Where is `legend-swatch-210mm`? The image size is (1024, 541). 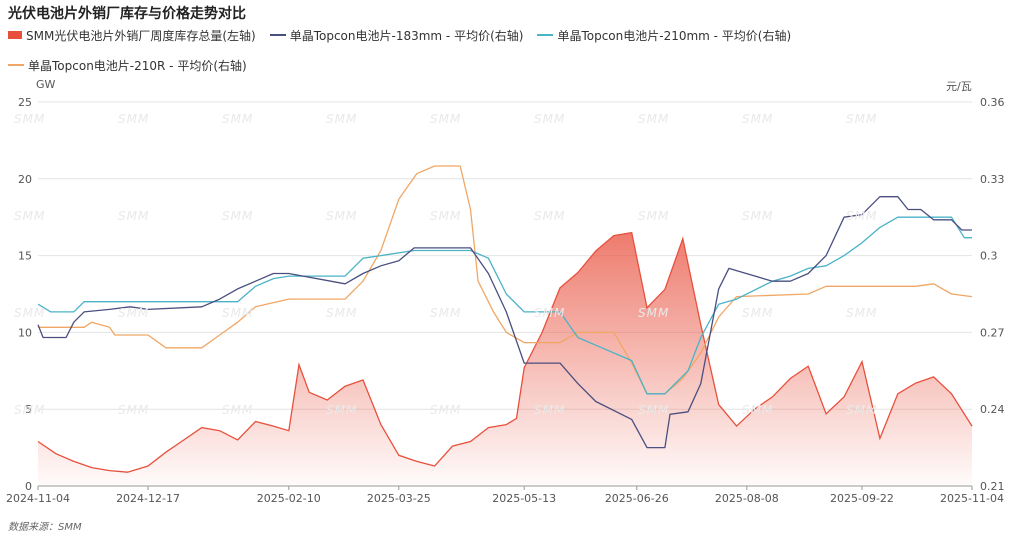
legend-swatch-210mm is located at coordinates (545, 35).